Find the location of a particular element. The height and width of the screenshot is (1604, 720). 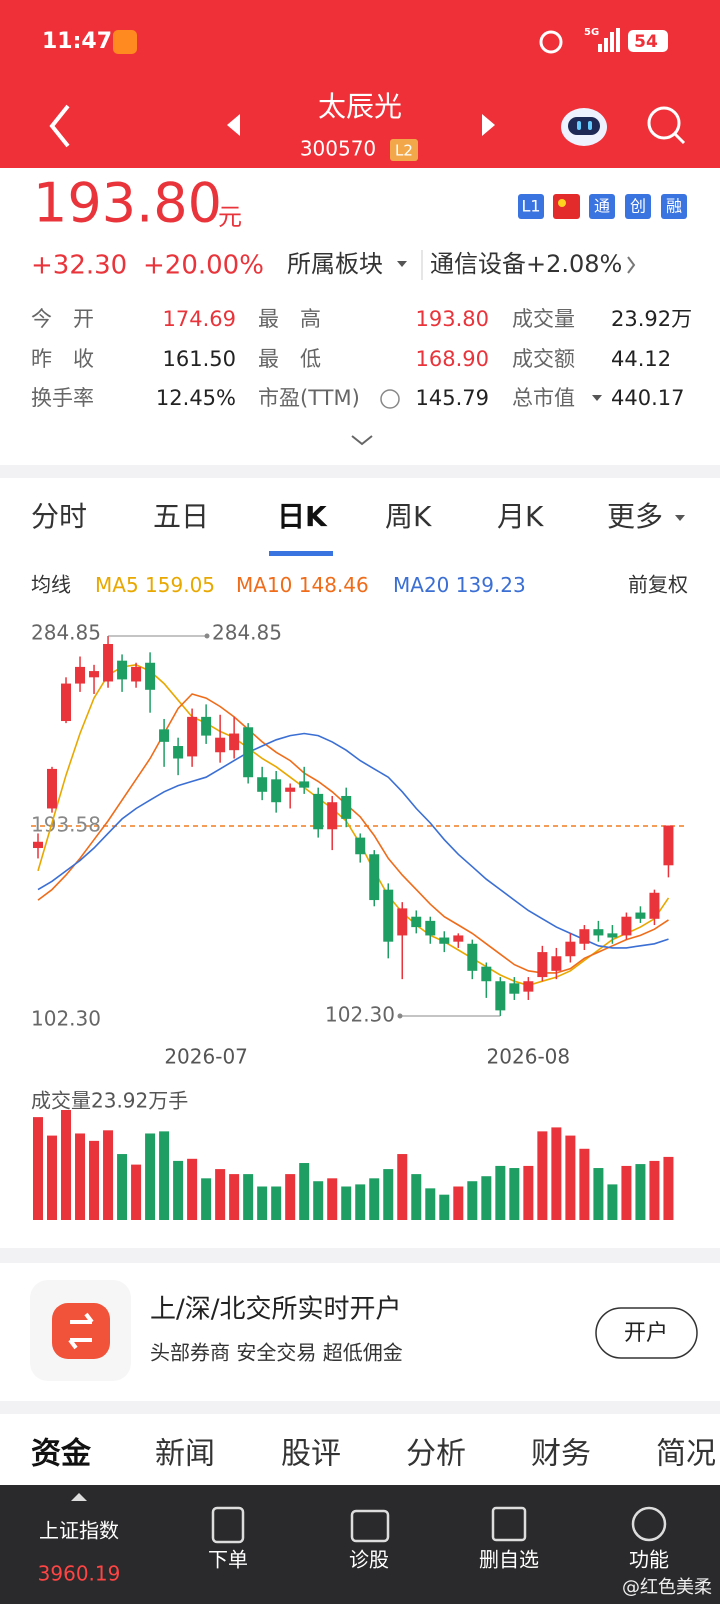

stat-label: 换手率 is located at coordinates (62, 398).